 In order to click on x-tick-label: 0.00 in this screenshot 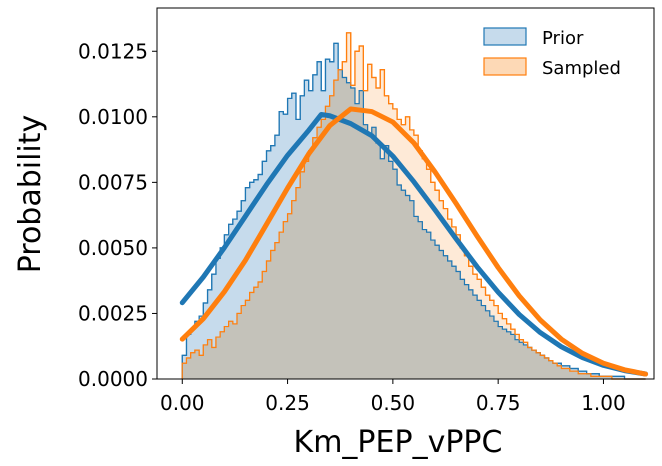, I will do `click(182, 403)`.